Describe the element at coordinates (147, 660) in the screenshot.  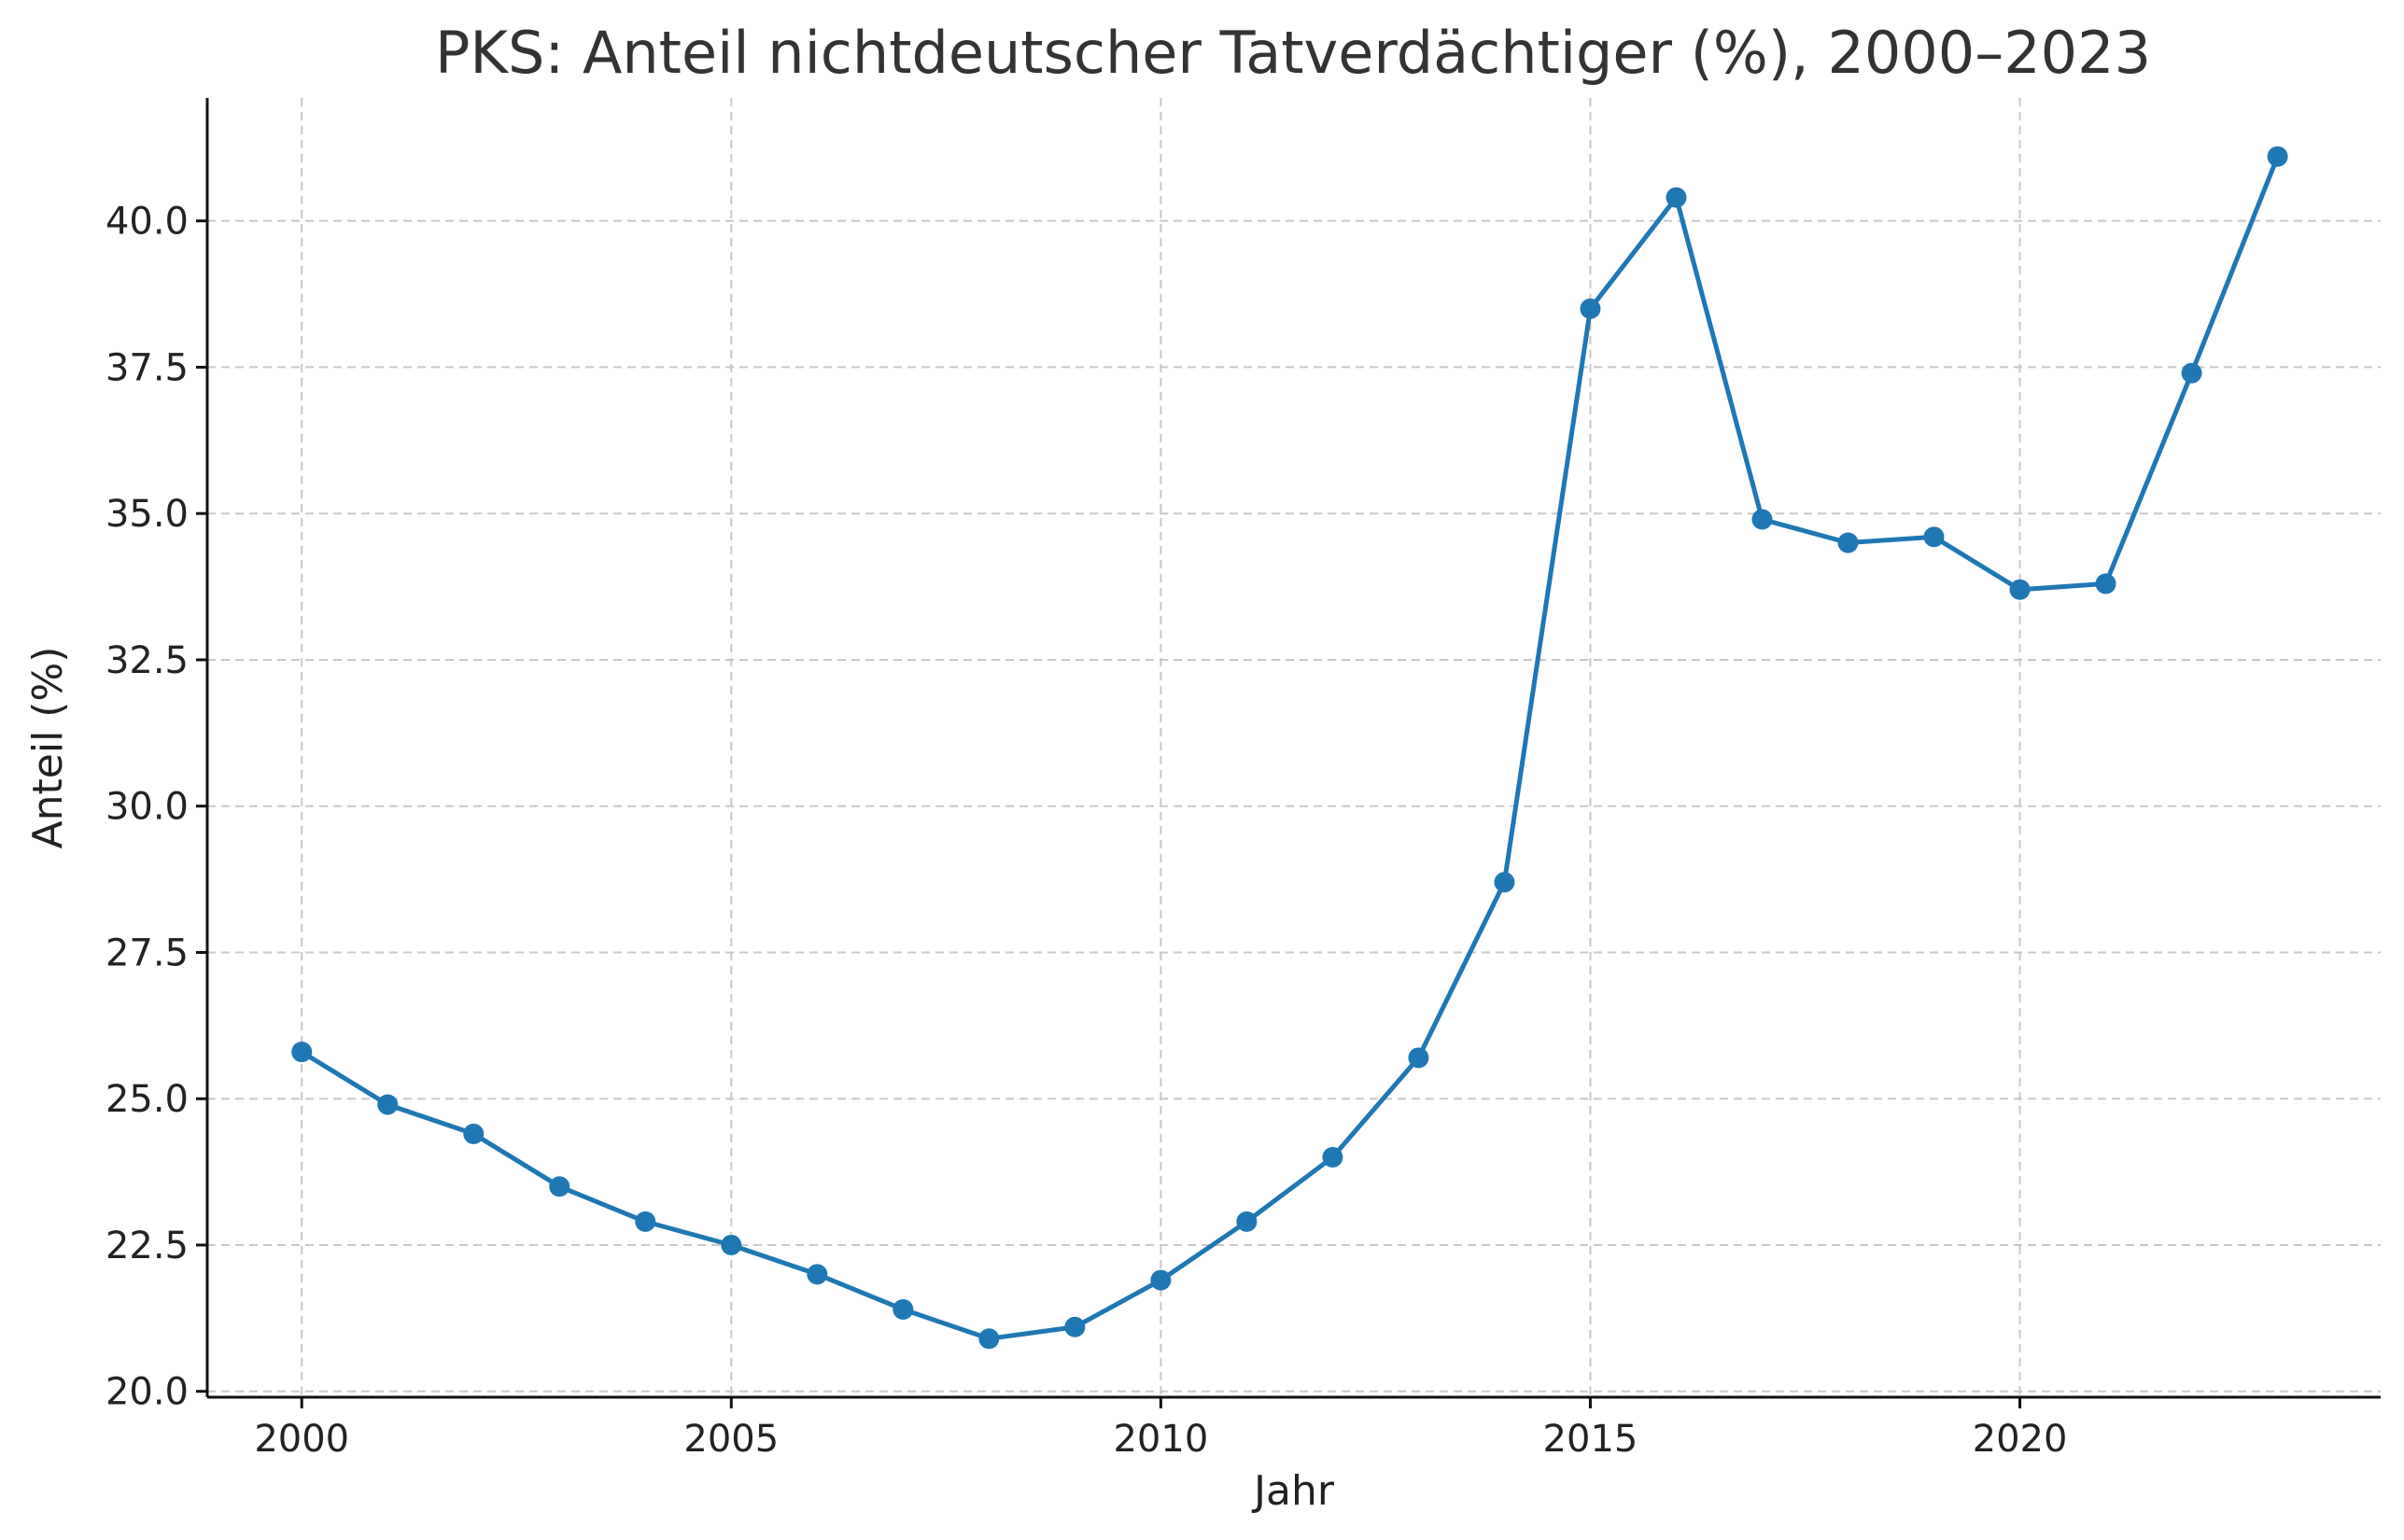
I see `y-tick-label: 32.5` at that location.